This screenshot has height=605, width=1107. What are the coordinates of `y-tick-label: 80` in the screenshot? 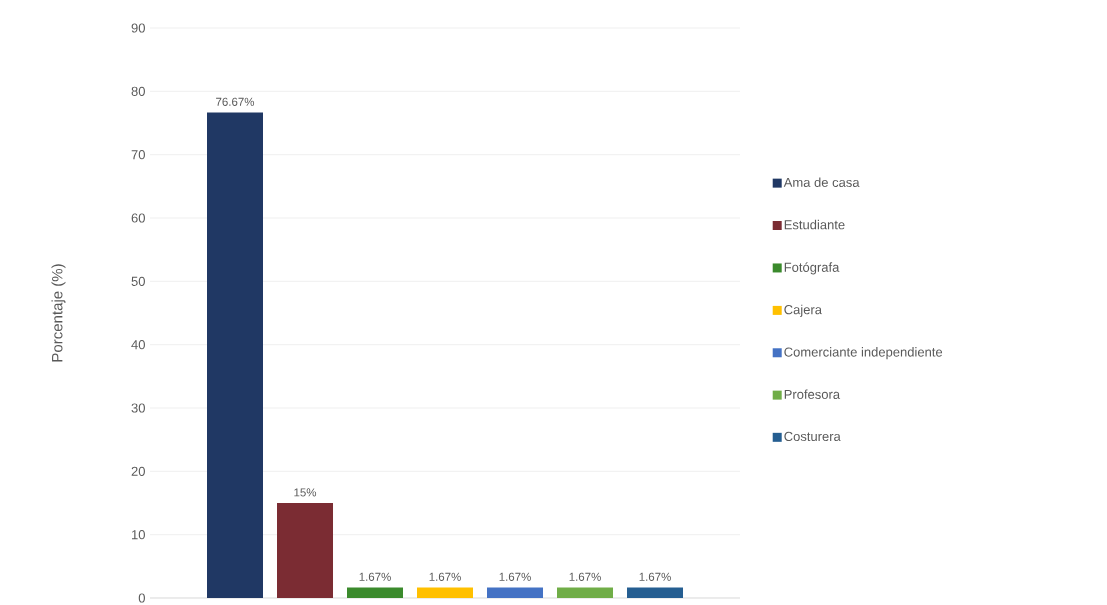 It's located at (138, 91).